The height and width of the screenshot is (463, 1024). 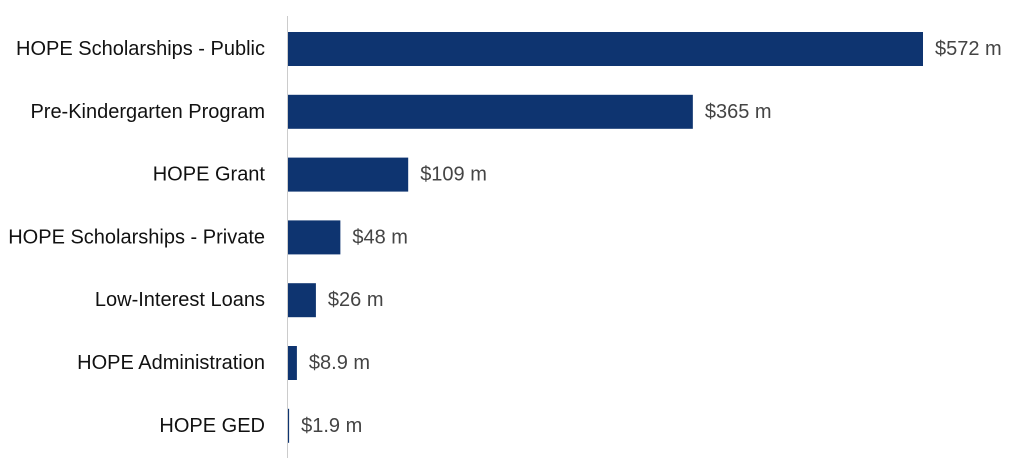 I want to click on category-label: HOPE GED, so click(x=212, y=426).